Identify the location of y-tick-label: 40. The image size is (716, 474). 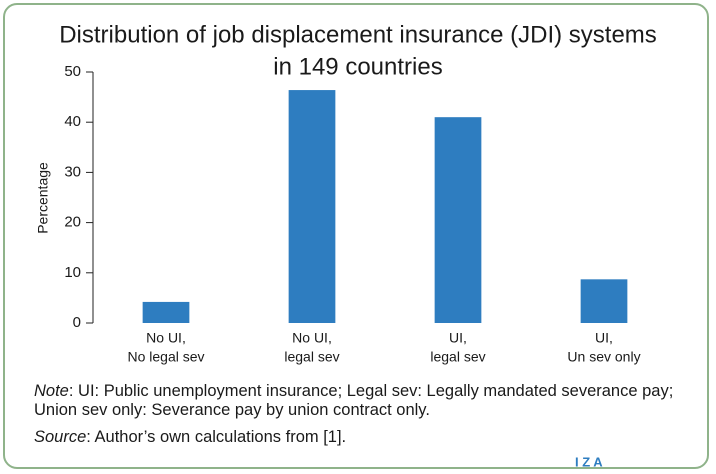
(72, 121).